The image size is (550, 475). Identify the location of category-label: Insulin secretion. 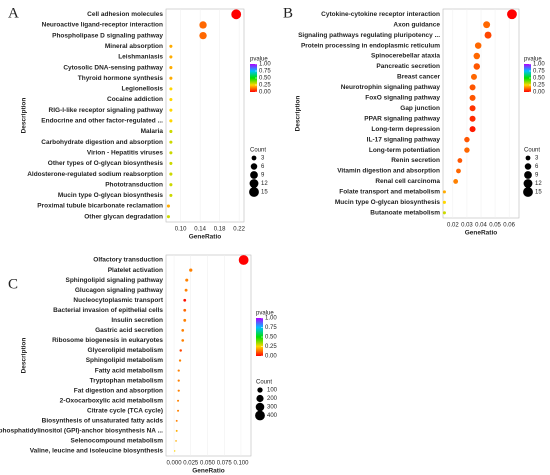
(137, 320).